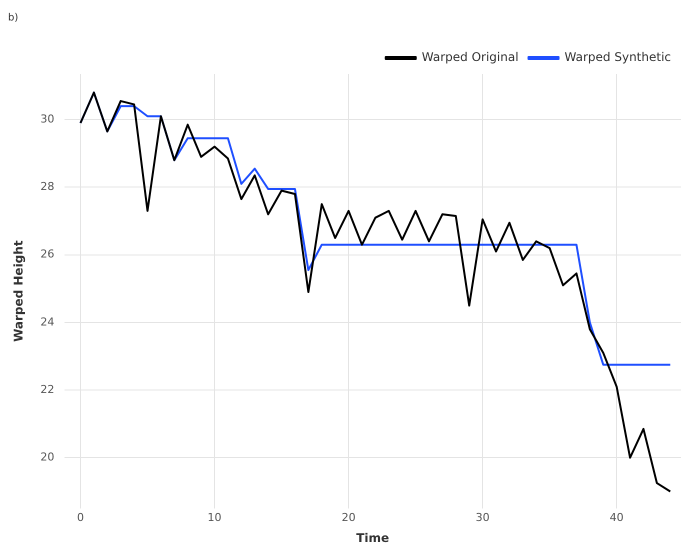 The image size is (697, 558). Describe the element at coordinates (18, 291) in the screenshot. I see `y-axis-title: Warped Height` at that location.